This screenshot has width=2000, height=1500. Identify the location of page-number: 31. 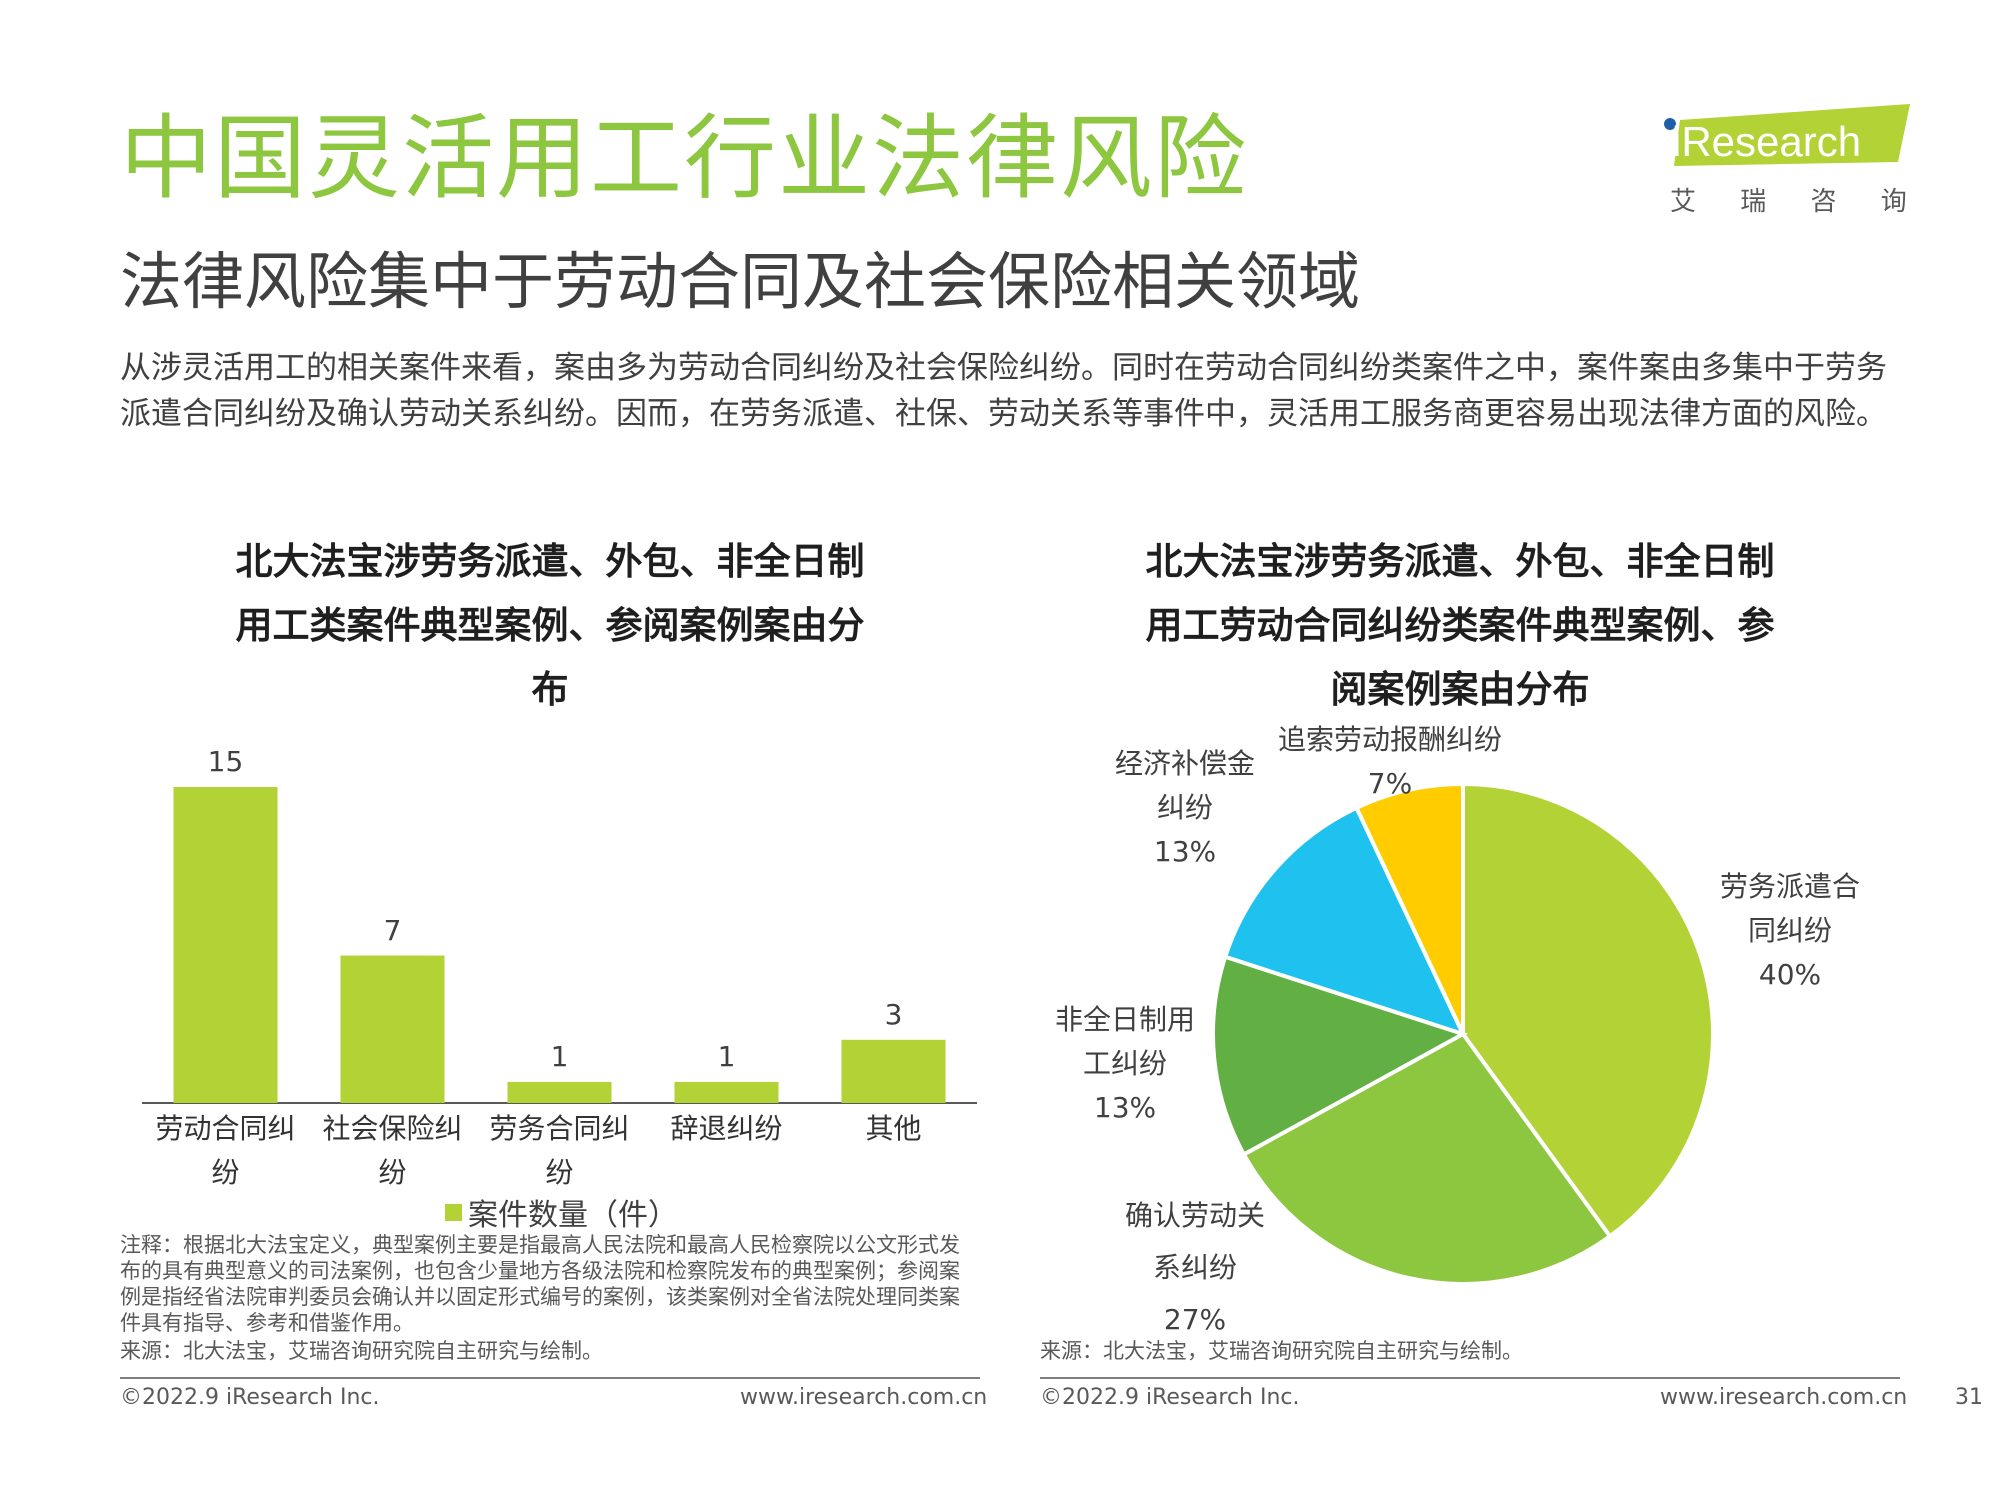
(1969, 1397).